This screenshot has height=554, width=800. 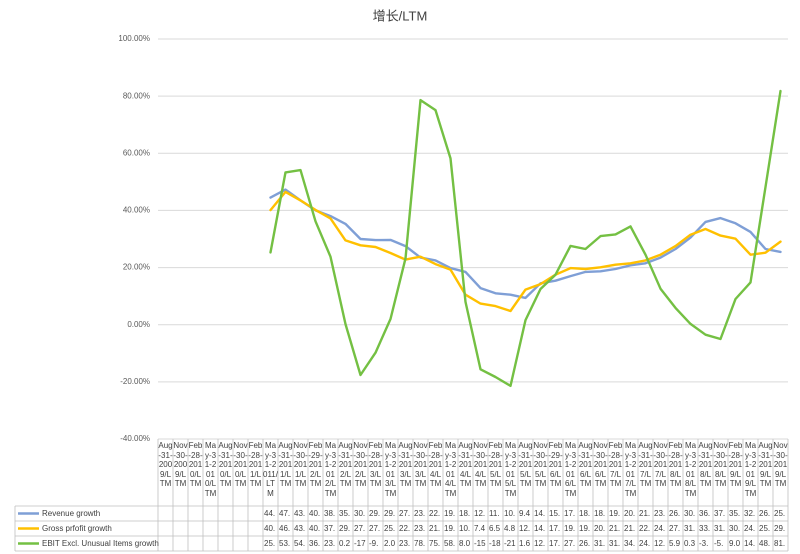 What do you see at coordinates (675, 543) in the screenshot?
I see `table-value: 5.9` at bounding box center [675, 543].